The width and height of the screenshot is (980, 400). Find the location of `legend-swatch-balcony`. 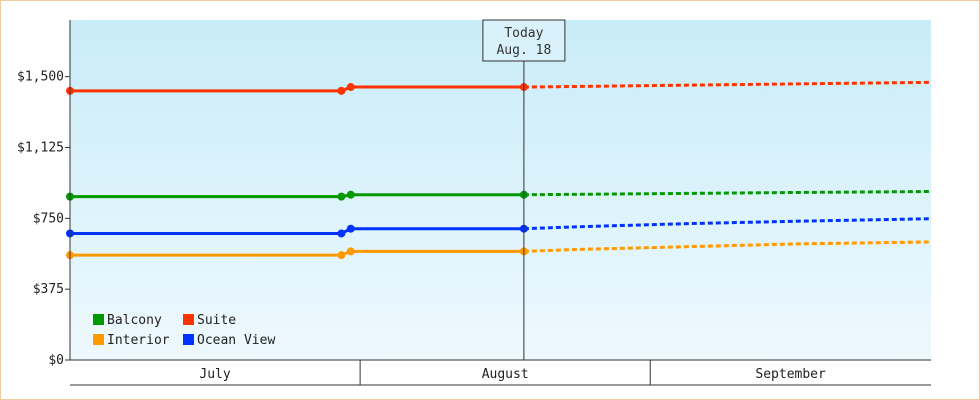

legend-swatch-balcony is located at coordinates (98, 319).